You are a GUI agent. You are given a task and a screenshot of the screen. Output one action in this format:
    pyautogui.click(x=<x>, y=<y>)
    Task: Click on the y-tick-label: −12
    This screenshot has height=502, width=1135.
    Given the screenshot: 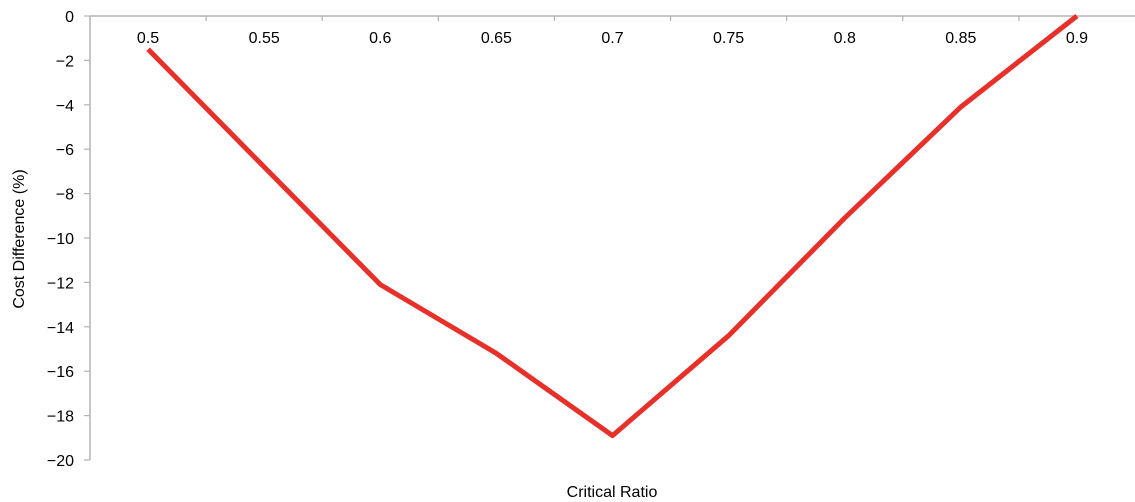 What is the action you would take?
    pyautogui.click(x=60, y=283)
    